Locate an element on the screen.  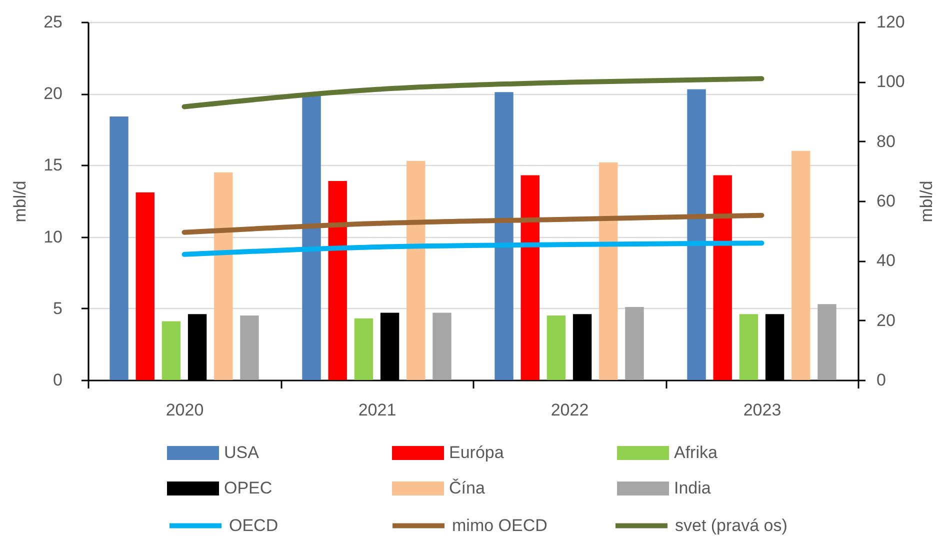
legend-label: svet (pravá os) is located at coordinates (731, 525).